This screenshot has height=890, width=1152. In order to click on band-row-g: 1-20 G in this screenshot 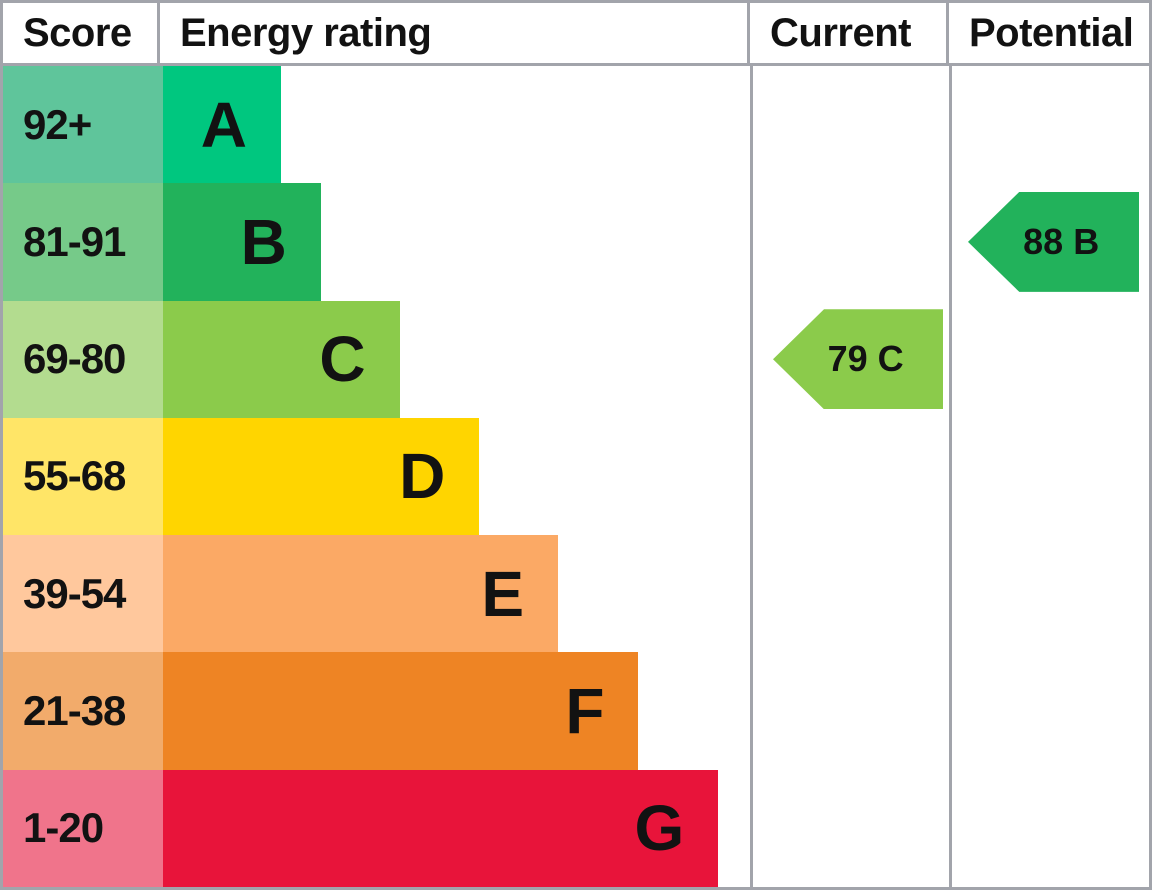, I will do `click(576, 828)`.